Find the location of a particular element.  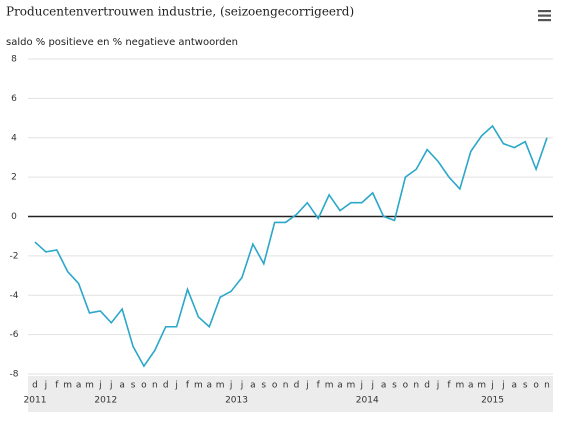

y-tick-label: 0 is located at coordinates (14, 217).